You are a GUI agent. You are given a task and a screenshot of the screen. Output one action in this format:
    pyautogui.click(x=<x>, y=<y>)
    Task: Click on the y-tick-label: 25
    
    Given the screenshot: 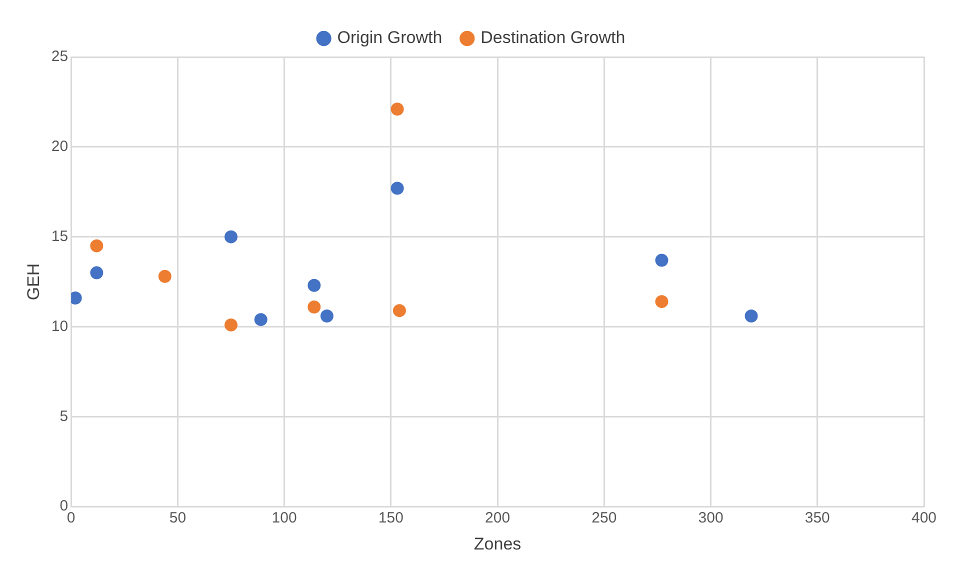 What is the action you would take?
    pyautogui.click(x=59, y=57)
    